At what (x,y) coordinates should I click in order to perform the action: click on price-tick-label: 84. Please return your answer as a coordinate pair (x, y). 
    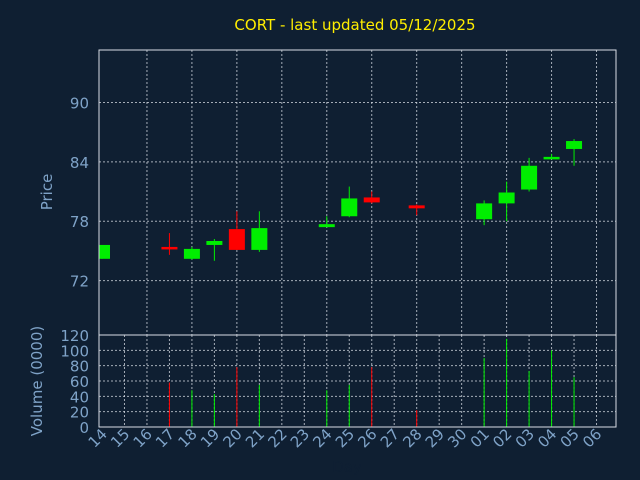
    Looking at the image, I should click on (79, 163).